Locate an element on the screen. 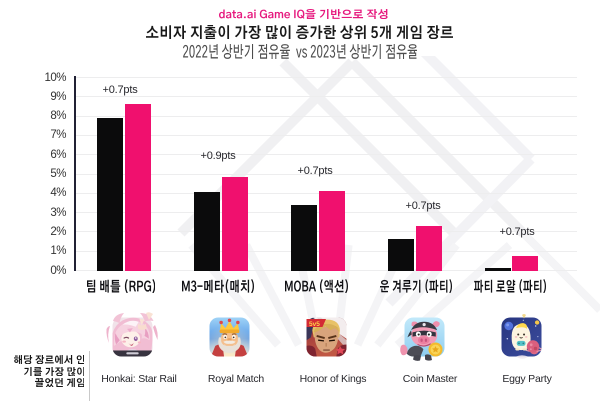  svg-text: 5v5 is located at coordinates (314, 324).